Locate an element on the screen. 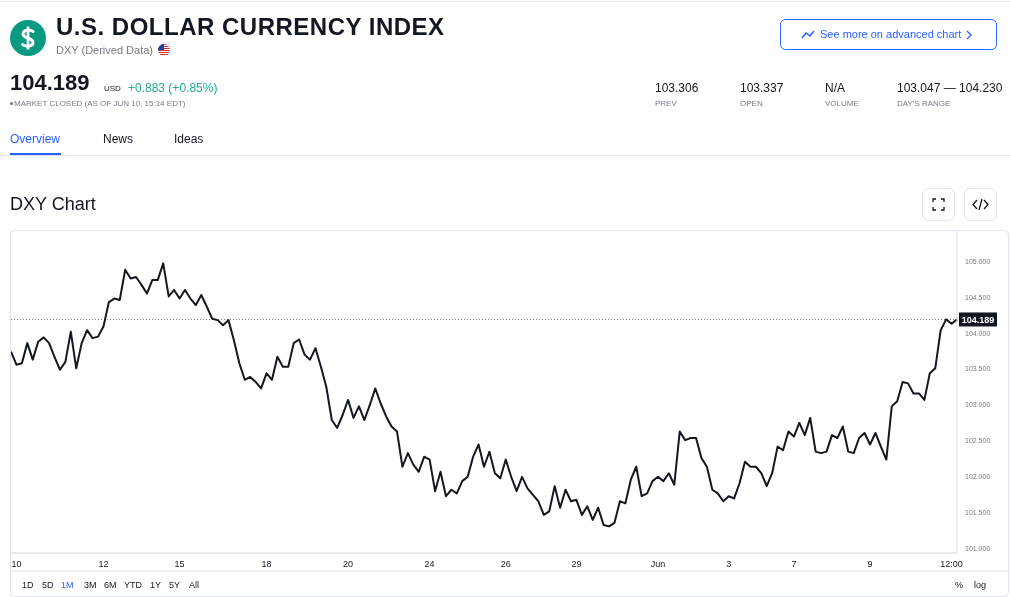  x-tick-label: 3 is located at coordinates (729, 564).